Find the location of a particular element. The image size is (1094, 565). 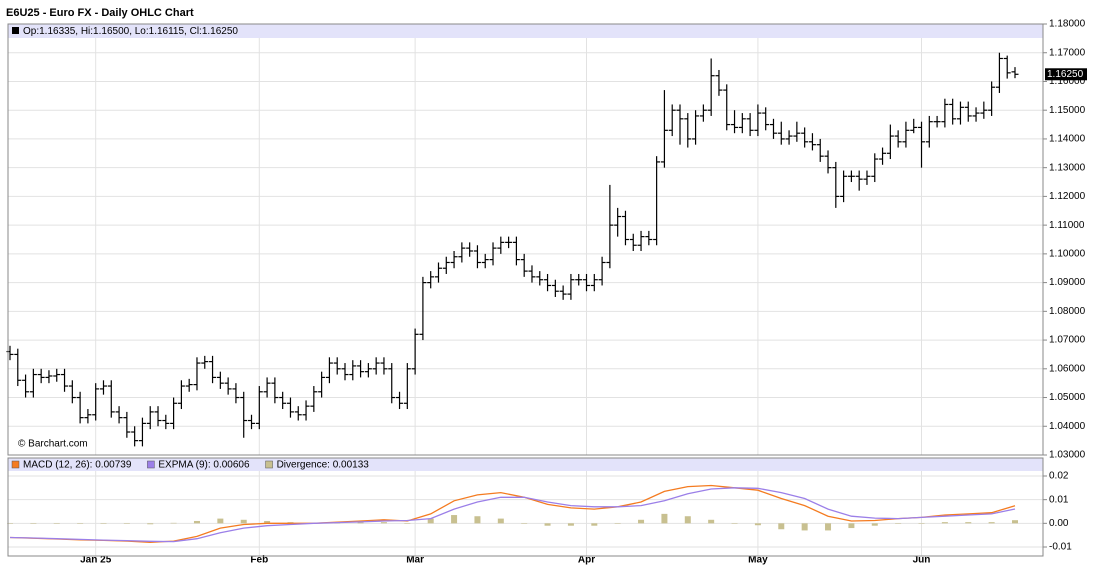

y-tick-label: 1.07000 is located at coordinates (1067, 340).